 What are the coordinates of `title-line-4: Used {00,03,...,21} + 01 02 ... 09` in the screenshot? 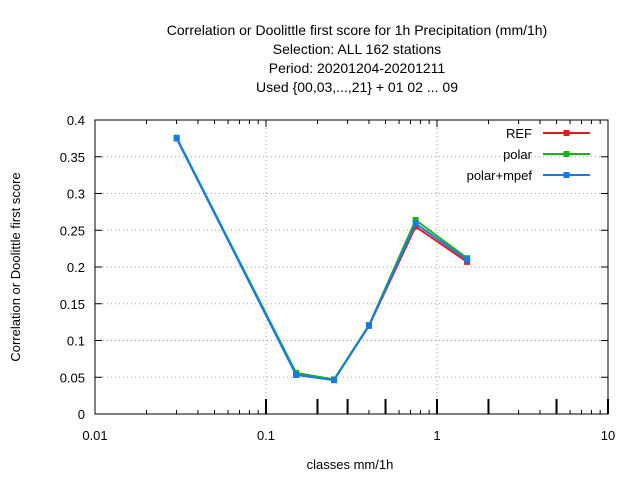 It's located at (357, 87).